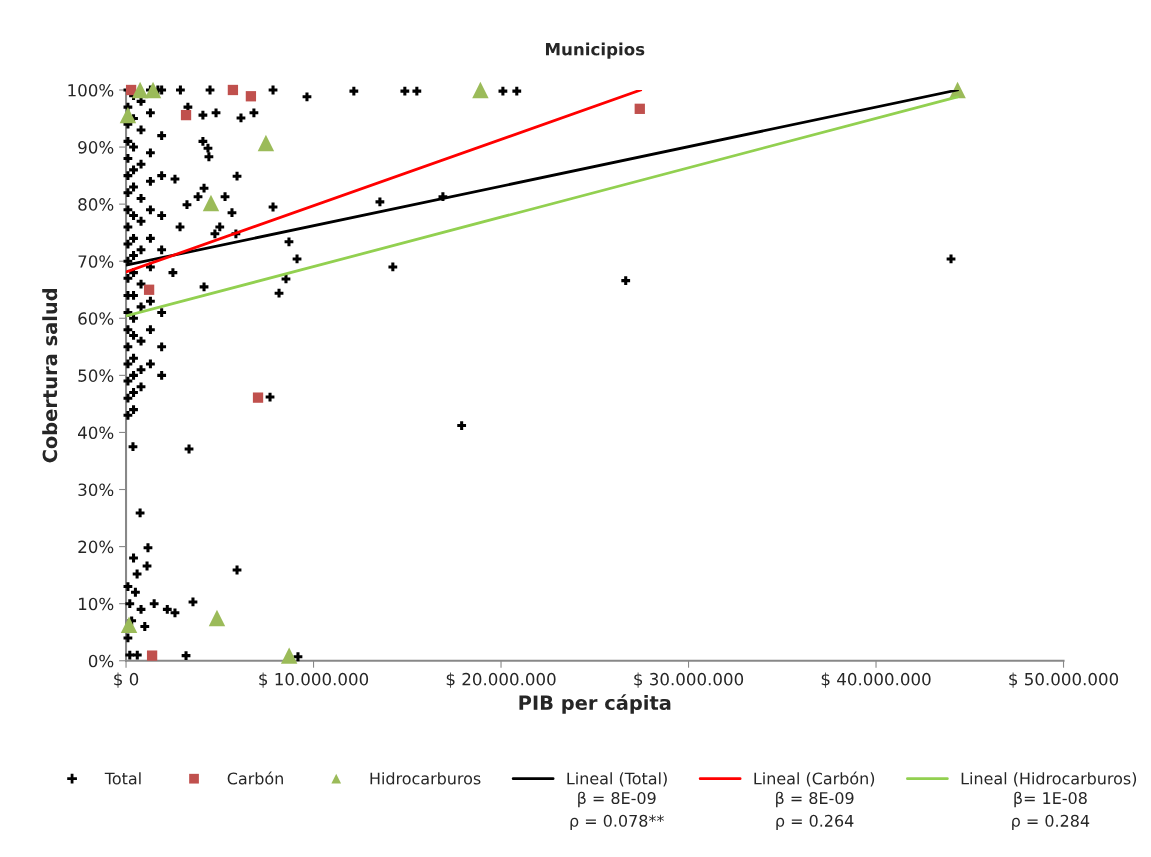 This screenshot has height=857, width=1151. What do you see at coordinates (101, 661) in the screenshot?
I see `y-tick-label: 0%` at bounding box center [101, 661].